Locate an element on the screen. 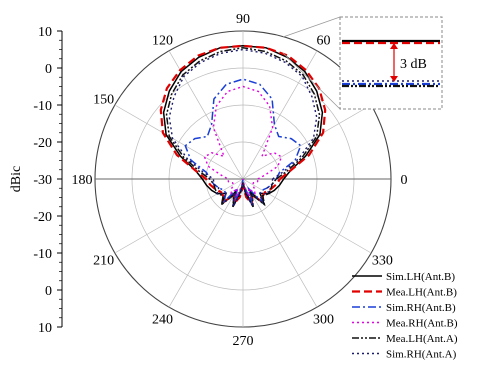 This screenshot has height=379, width=483. legend-label: Mea.LH(Ant.A) is located at coordinates (422, 339).